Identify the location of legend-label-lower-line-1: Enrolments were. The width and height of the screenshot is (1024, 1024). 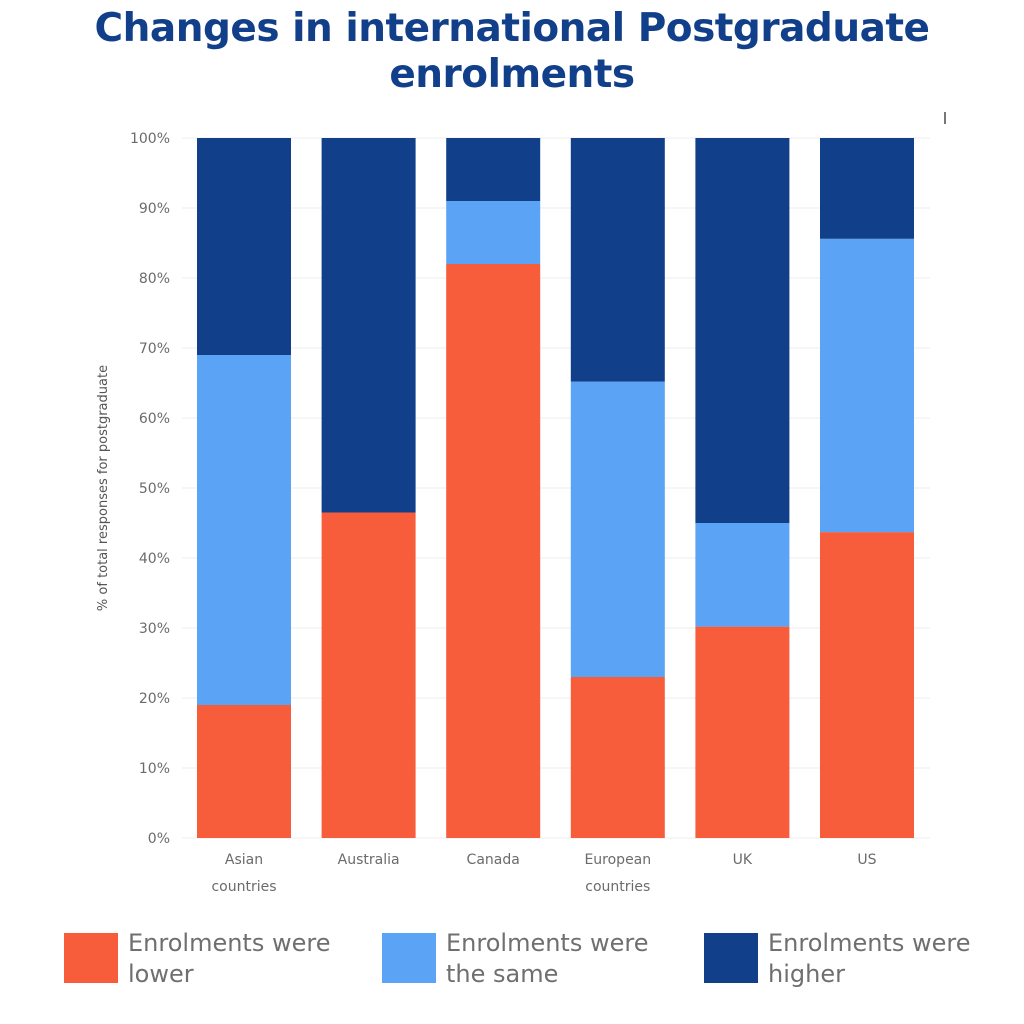
(229, 943).